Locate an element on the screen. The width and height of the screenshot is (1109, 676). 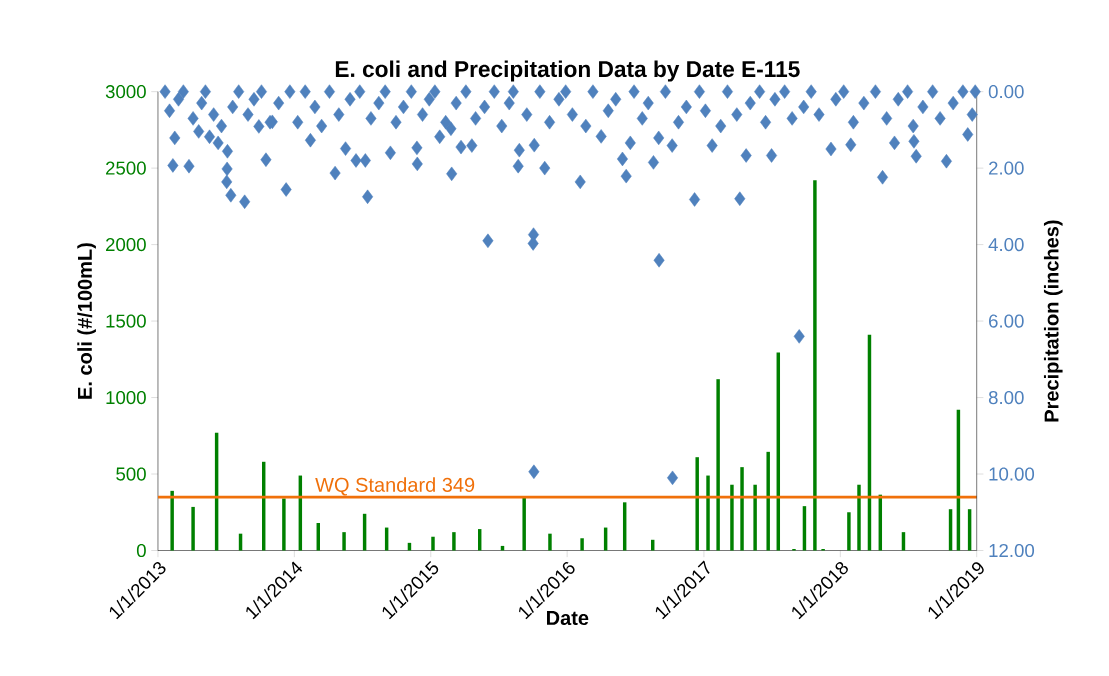
y2-tick-label: 8.00 is located at coordinates (1006, 398).